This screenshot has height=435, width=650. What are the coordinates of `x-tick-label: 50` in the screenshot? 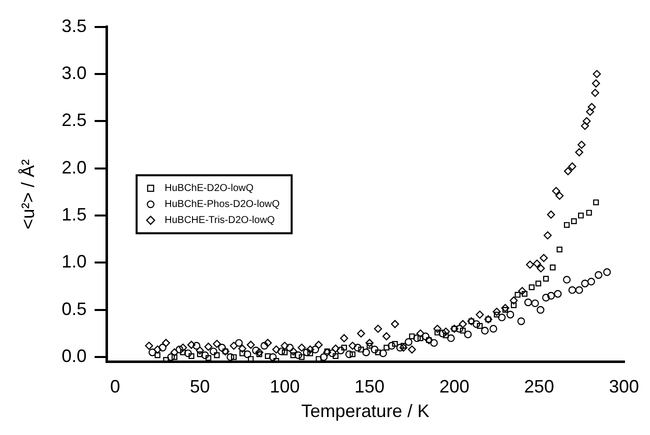 It's located at (200, 386).